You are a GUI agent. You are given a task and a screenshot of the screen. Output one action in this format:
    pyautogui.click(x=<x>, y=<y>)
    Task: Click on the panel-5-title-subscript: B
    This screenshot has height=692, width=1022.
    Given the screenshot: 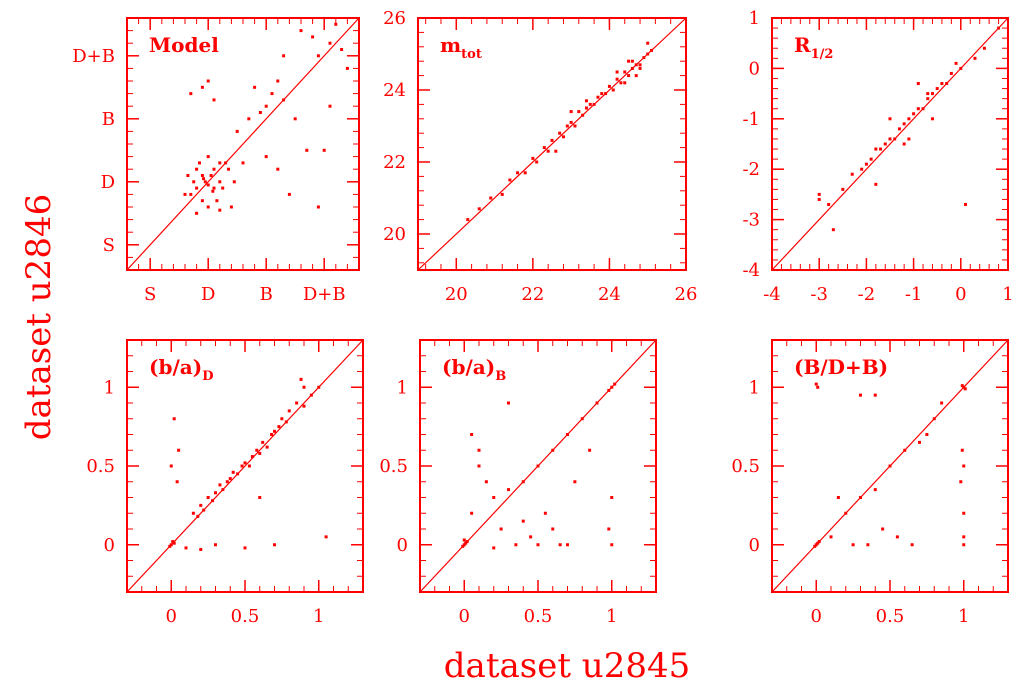 What is the action you would take?
    pyautogui.click(x=500, y=376)
    